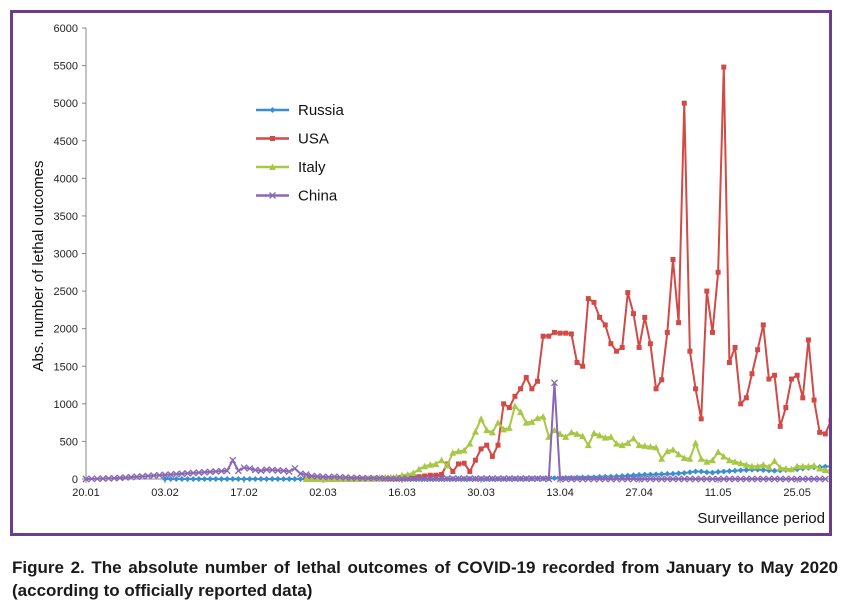 The height and width of the screenshot is (615, 848). What do you see at coordinates (291, 167) in the screenshot?
I see `legend-item-italy: Italy` at bounding box center [291, 167].